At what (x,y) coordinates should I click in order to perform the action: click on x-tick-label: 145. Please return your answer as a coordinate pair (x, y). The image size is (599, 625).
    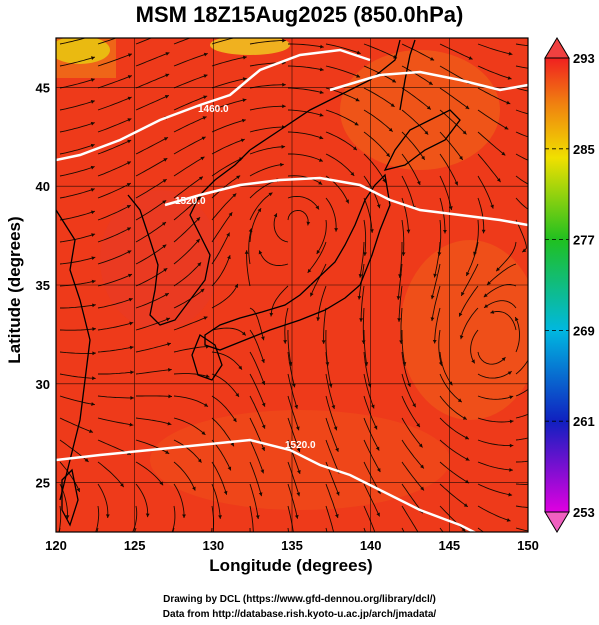
    Looking at the image, I should click on (449, 545).